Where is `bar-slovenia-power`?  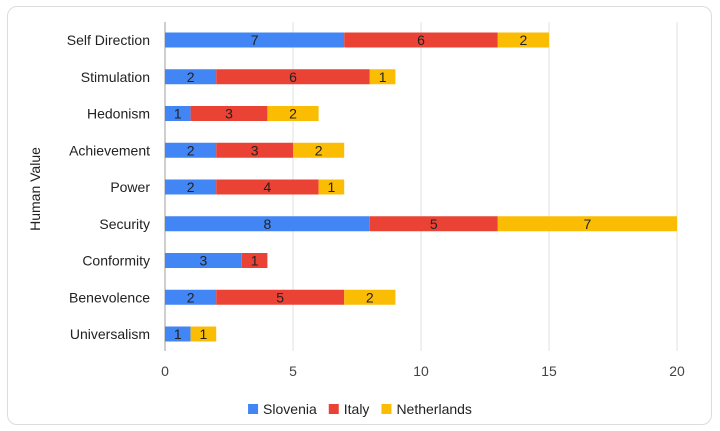
bar-slovenia-power is located at coordinates (191, 187).